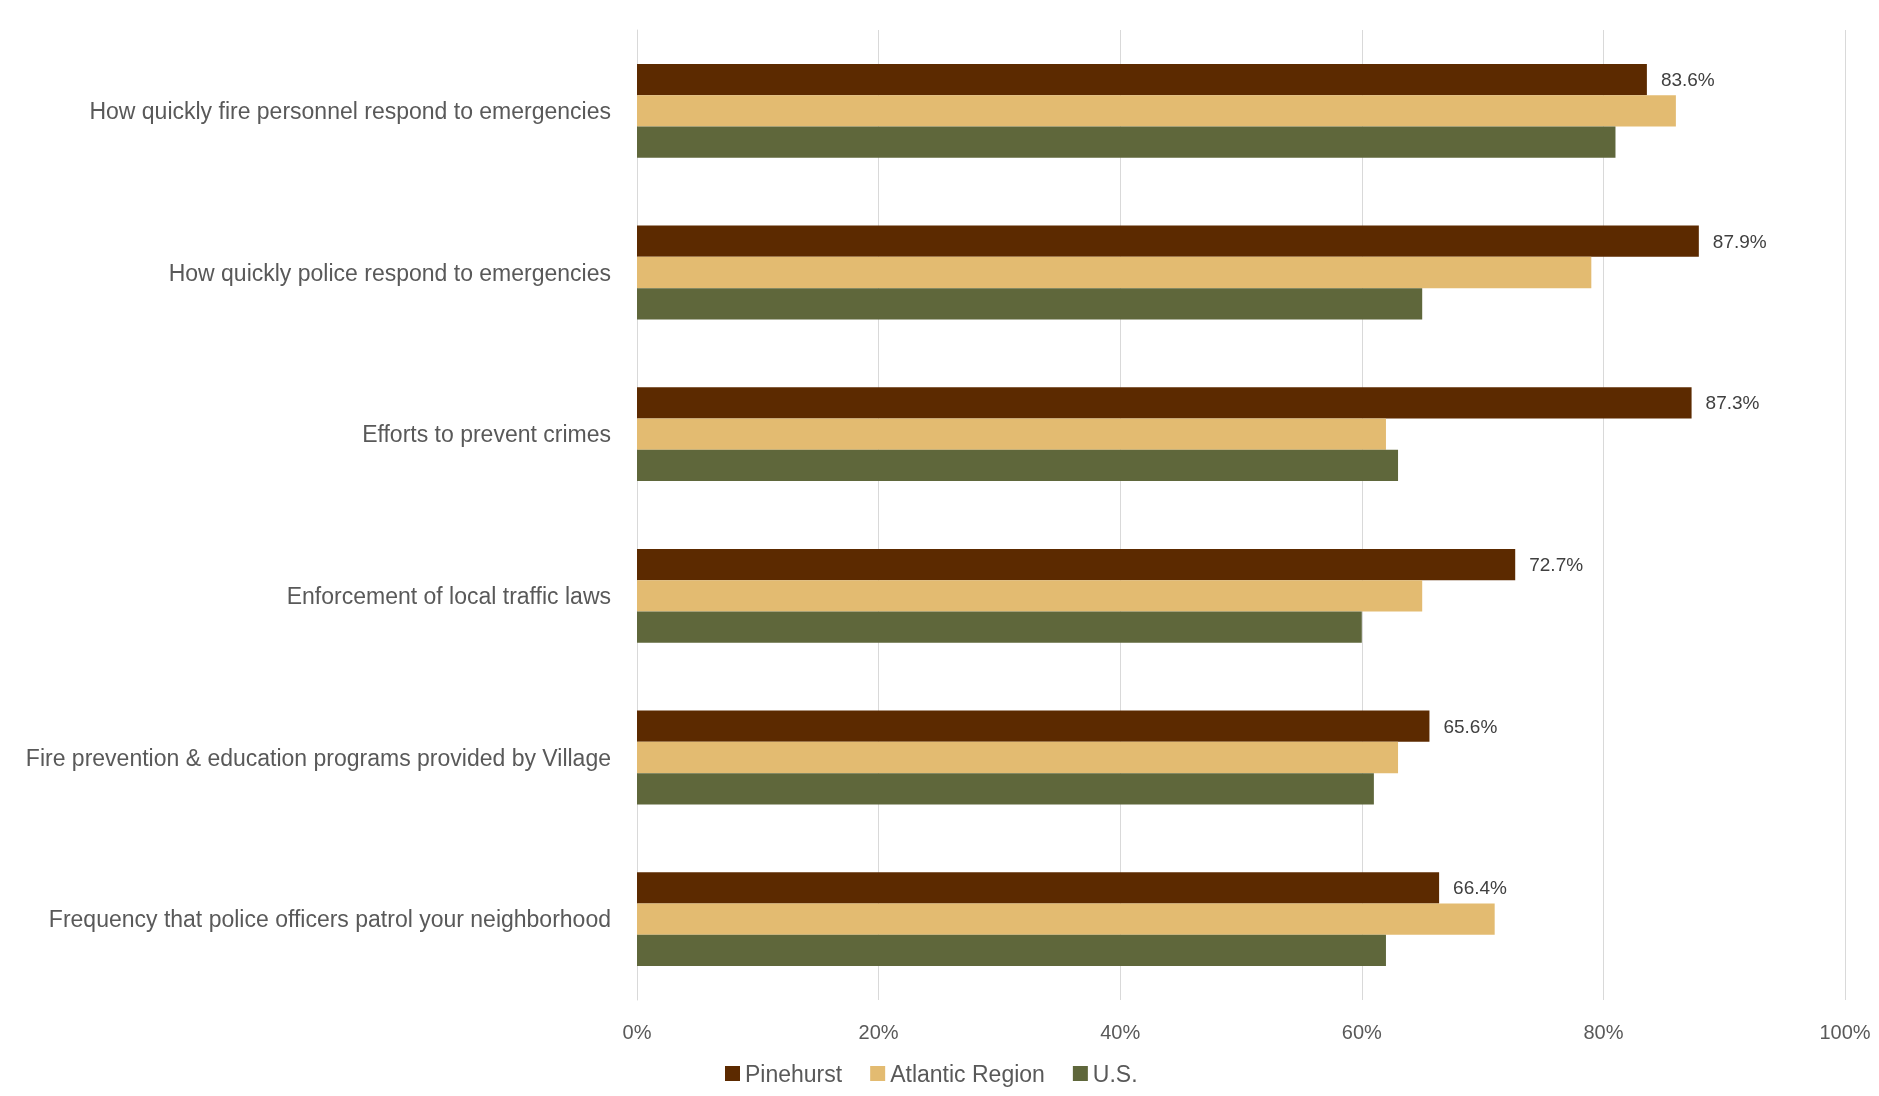 Image resolution: width=1879 pixels, height=1096 pixels. Describe the element at coordinates (878, 1032) in the screenshot. I see `x-tick-label: 20%` at that location.